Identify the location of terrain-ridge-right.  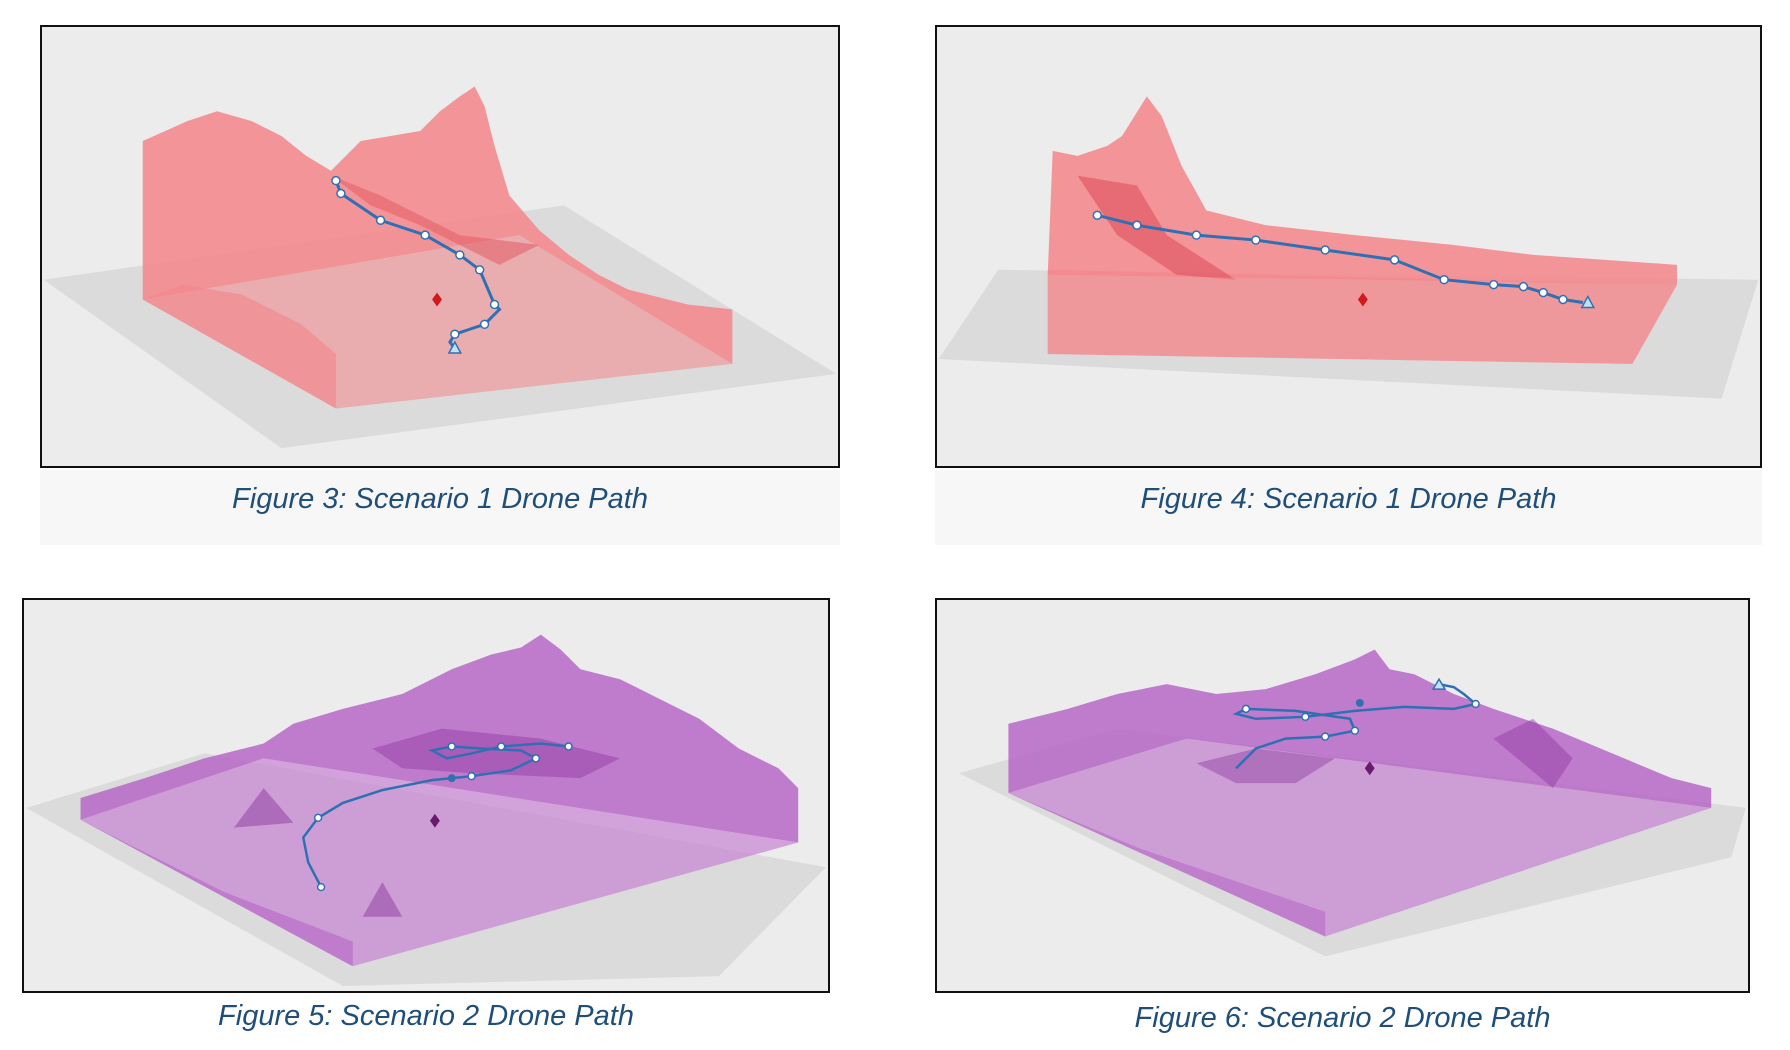
(1533, 753).